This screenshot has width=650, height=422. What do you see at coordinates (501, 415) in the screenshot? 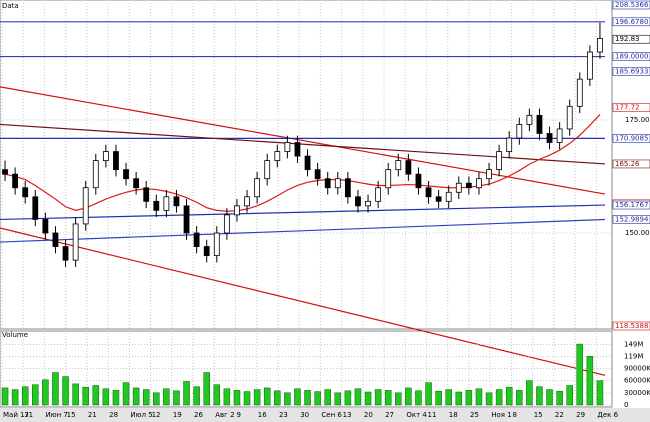
I see `x-tick-label: Ноя 1` at bounding box center [501, 415].